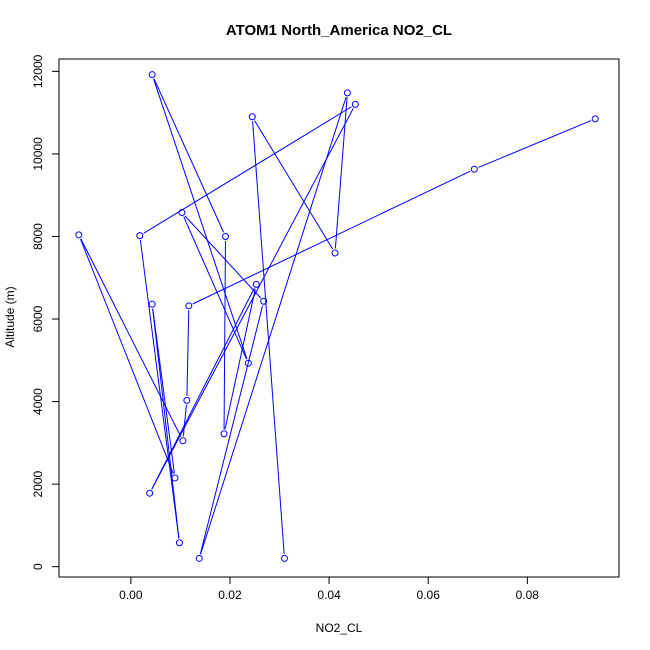  What do you see at coordinates (38, 236) in the screenshot?
I see `y-tick-label: 8000` at bounding box center [38, 236].